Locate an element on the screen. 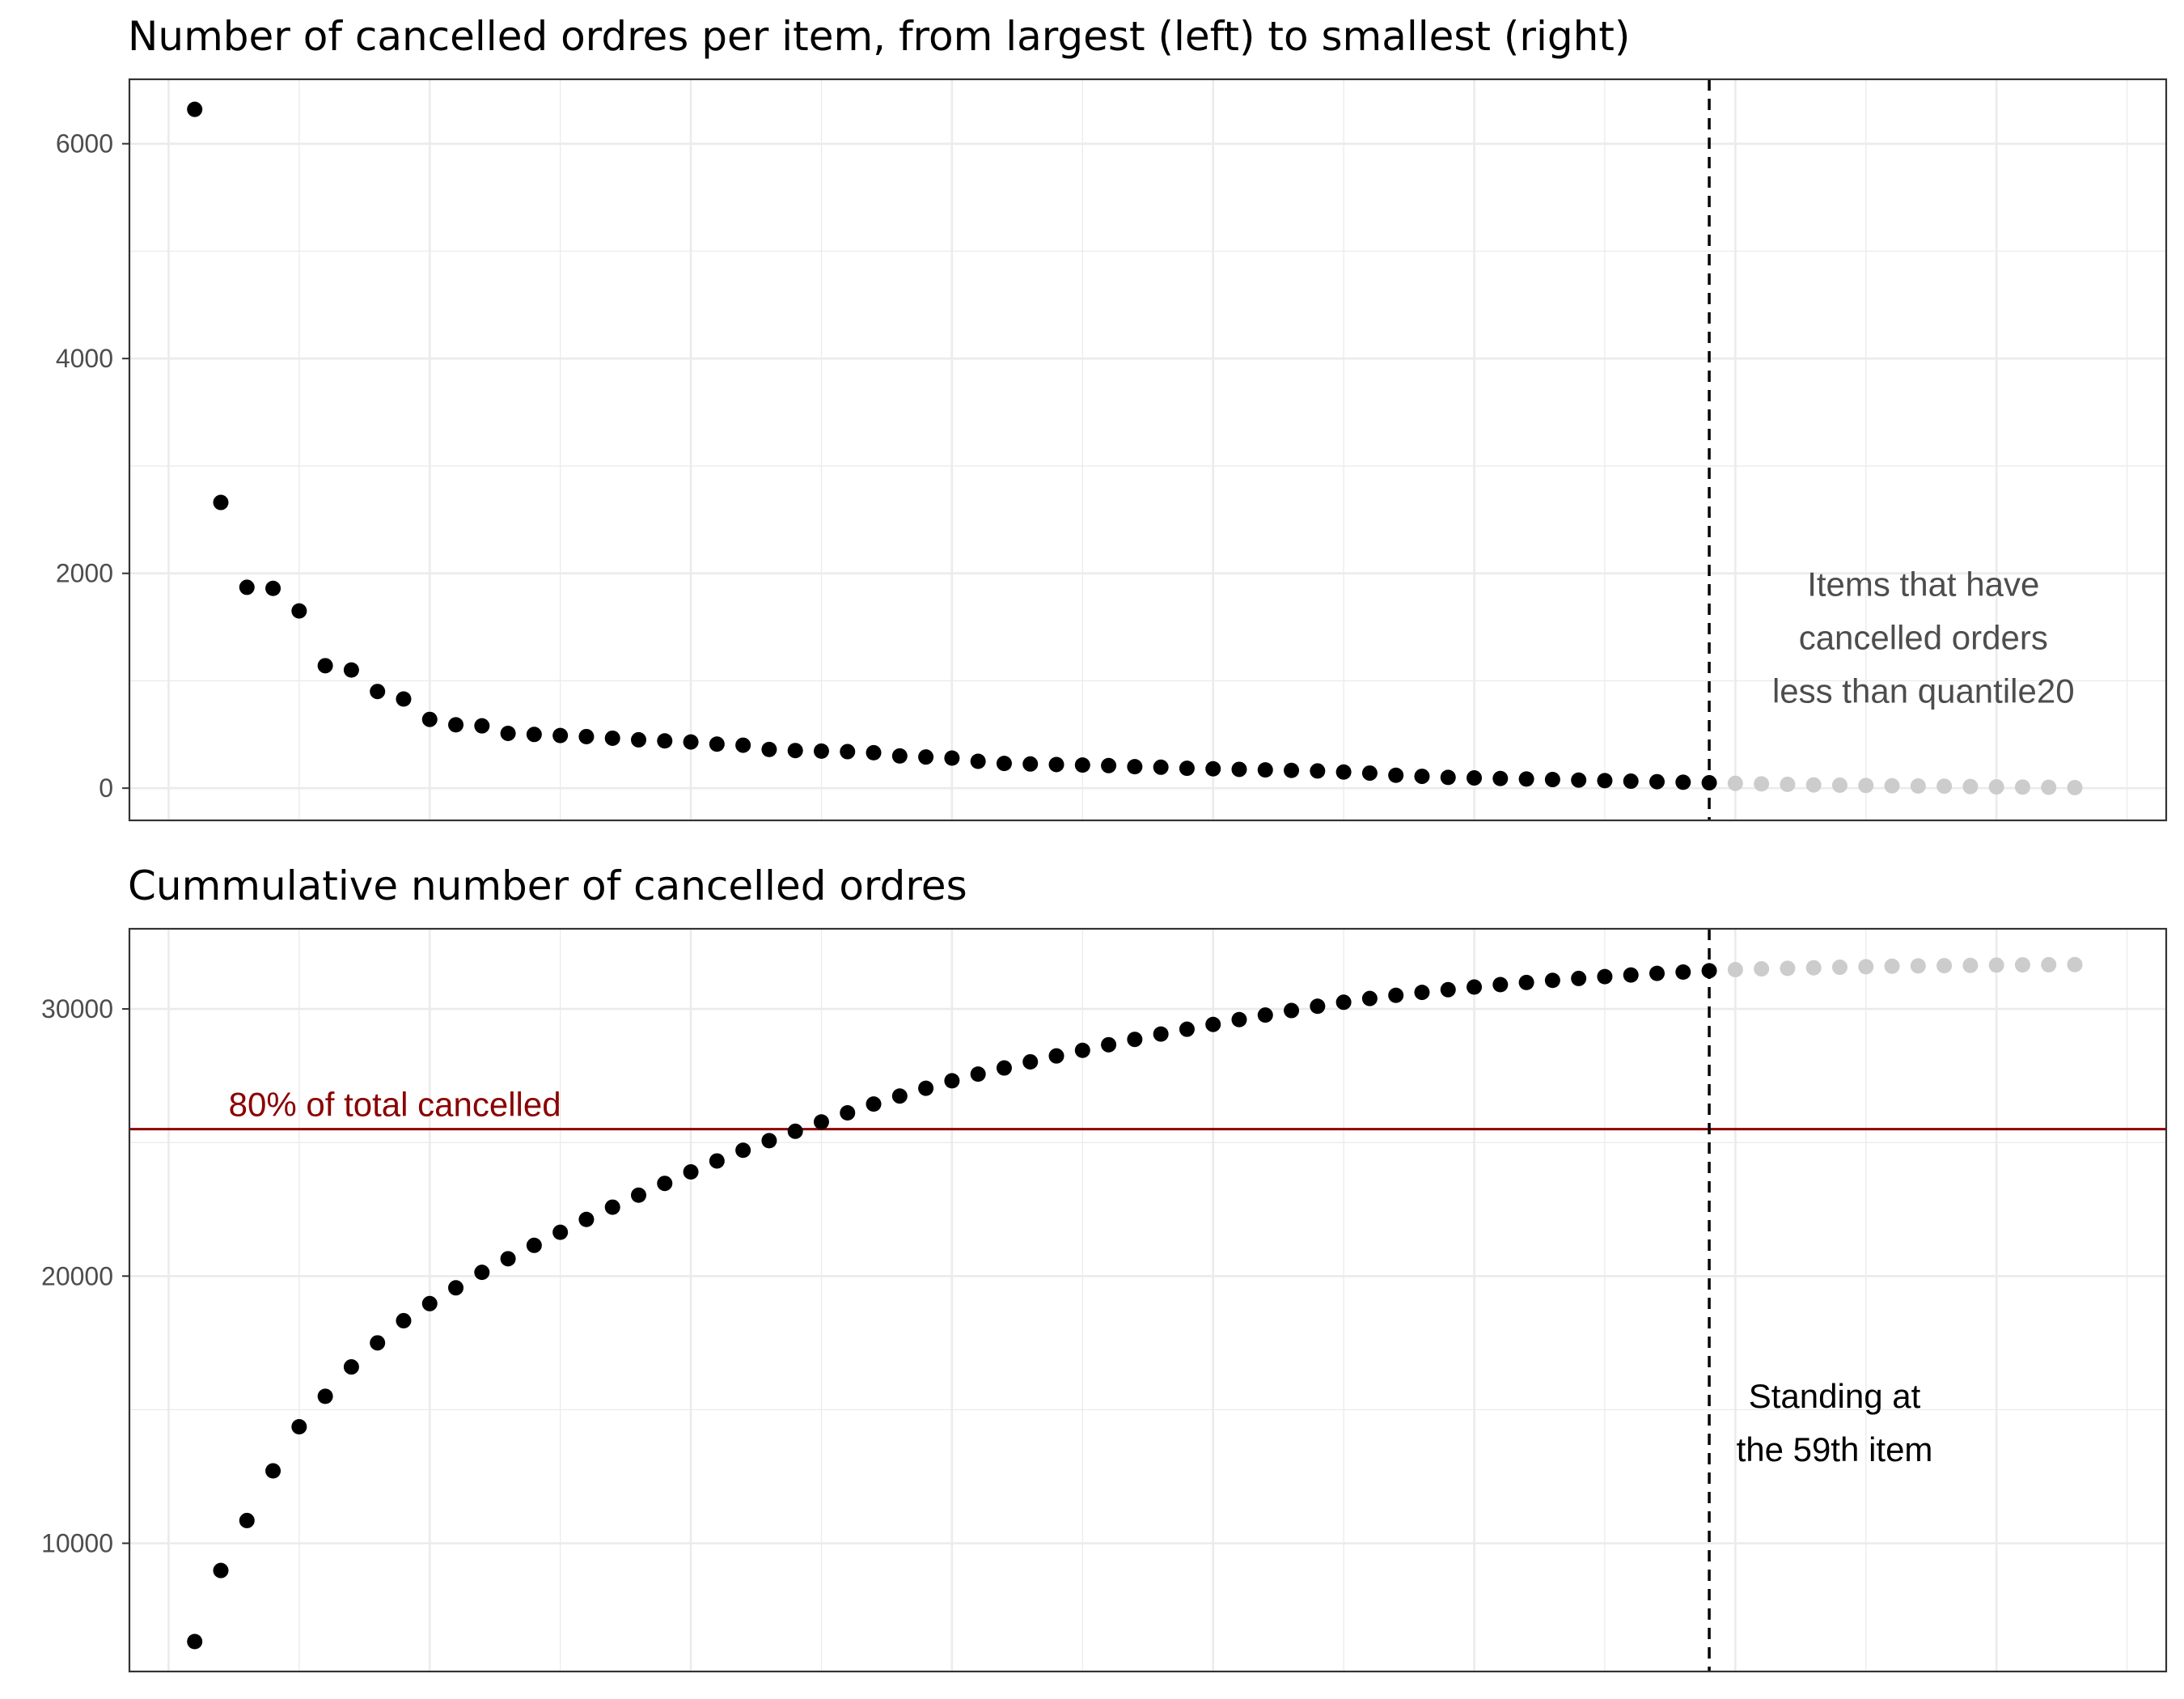 Image resolution: width=2184 pixels, height=1699 pixels. y-tick-label: 2000 is located at coordinates (84, 573).